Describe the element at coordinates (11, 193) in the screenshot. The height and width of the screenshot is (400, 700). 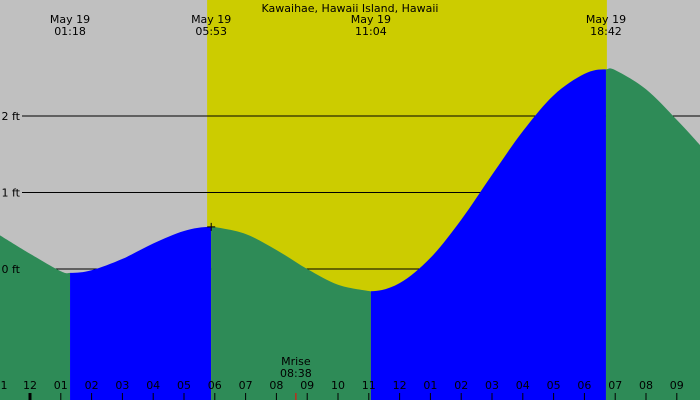
I see `y-tick-label: 1 ft` at that location.